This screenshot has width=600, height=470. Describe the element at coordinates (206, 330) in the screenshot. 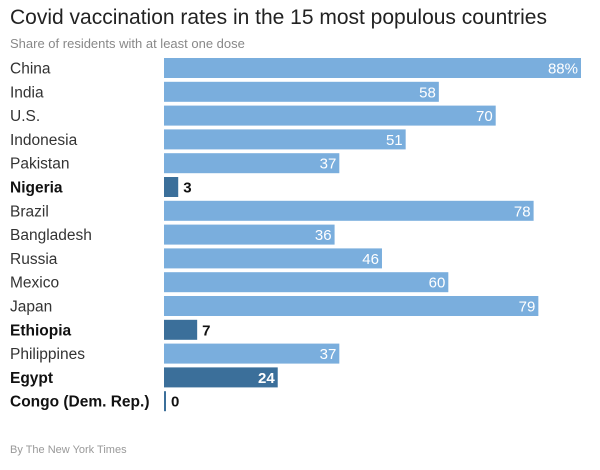

I see `value-label-ethiopia: 7` at that location.